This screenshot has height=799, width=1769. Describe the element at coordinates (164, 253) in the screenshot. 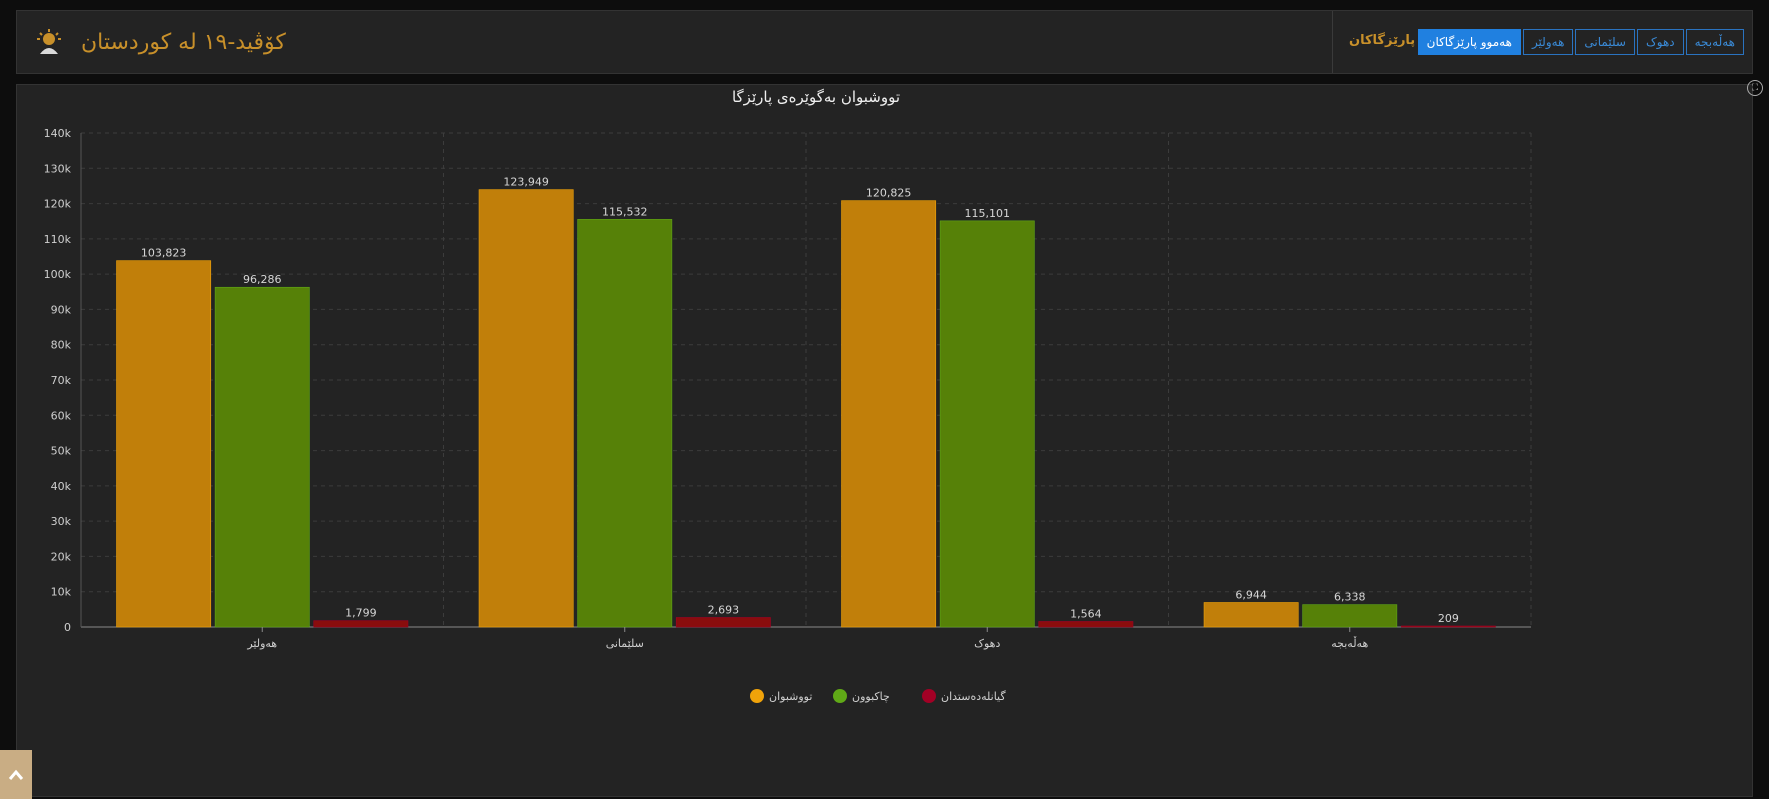

I see `data-label: 103,823` at that location.